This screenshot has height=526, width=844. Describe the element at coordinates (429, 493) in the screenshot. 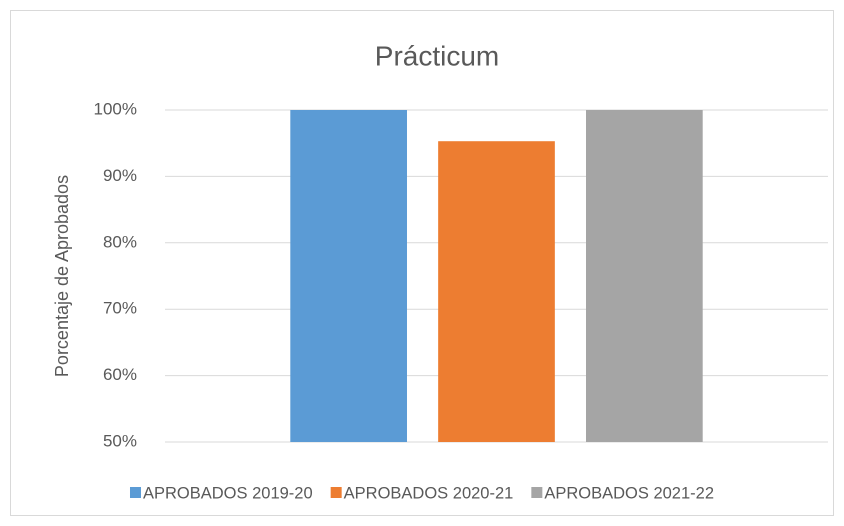

I see `legend-label: APROBADOS 2020-21` at that location.